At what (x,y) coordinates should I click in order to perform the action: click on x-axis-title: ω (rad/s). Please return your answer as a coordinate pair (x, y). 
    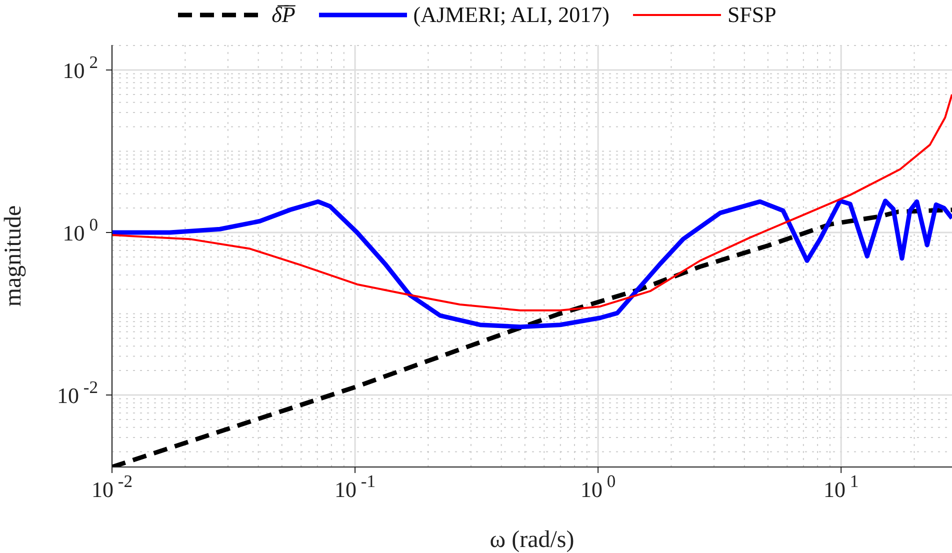
    Looking at the image, I should click on (532, 540).